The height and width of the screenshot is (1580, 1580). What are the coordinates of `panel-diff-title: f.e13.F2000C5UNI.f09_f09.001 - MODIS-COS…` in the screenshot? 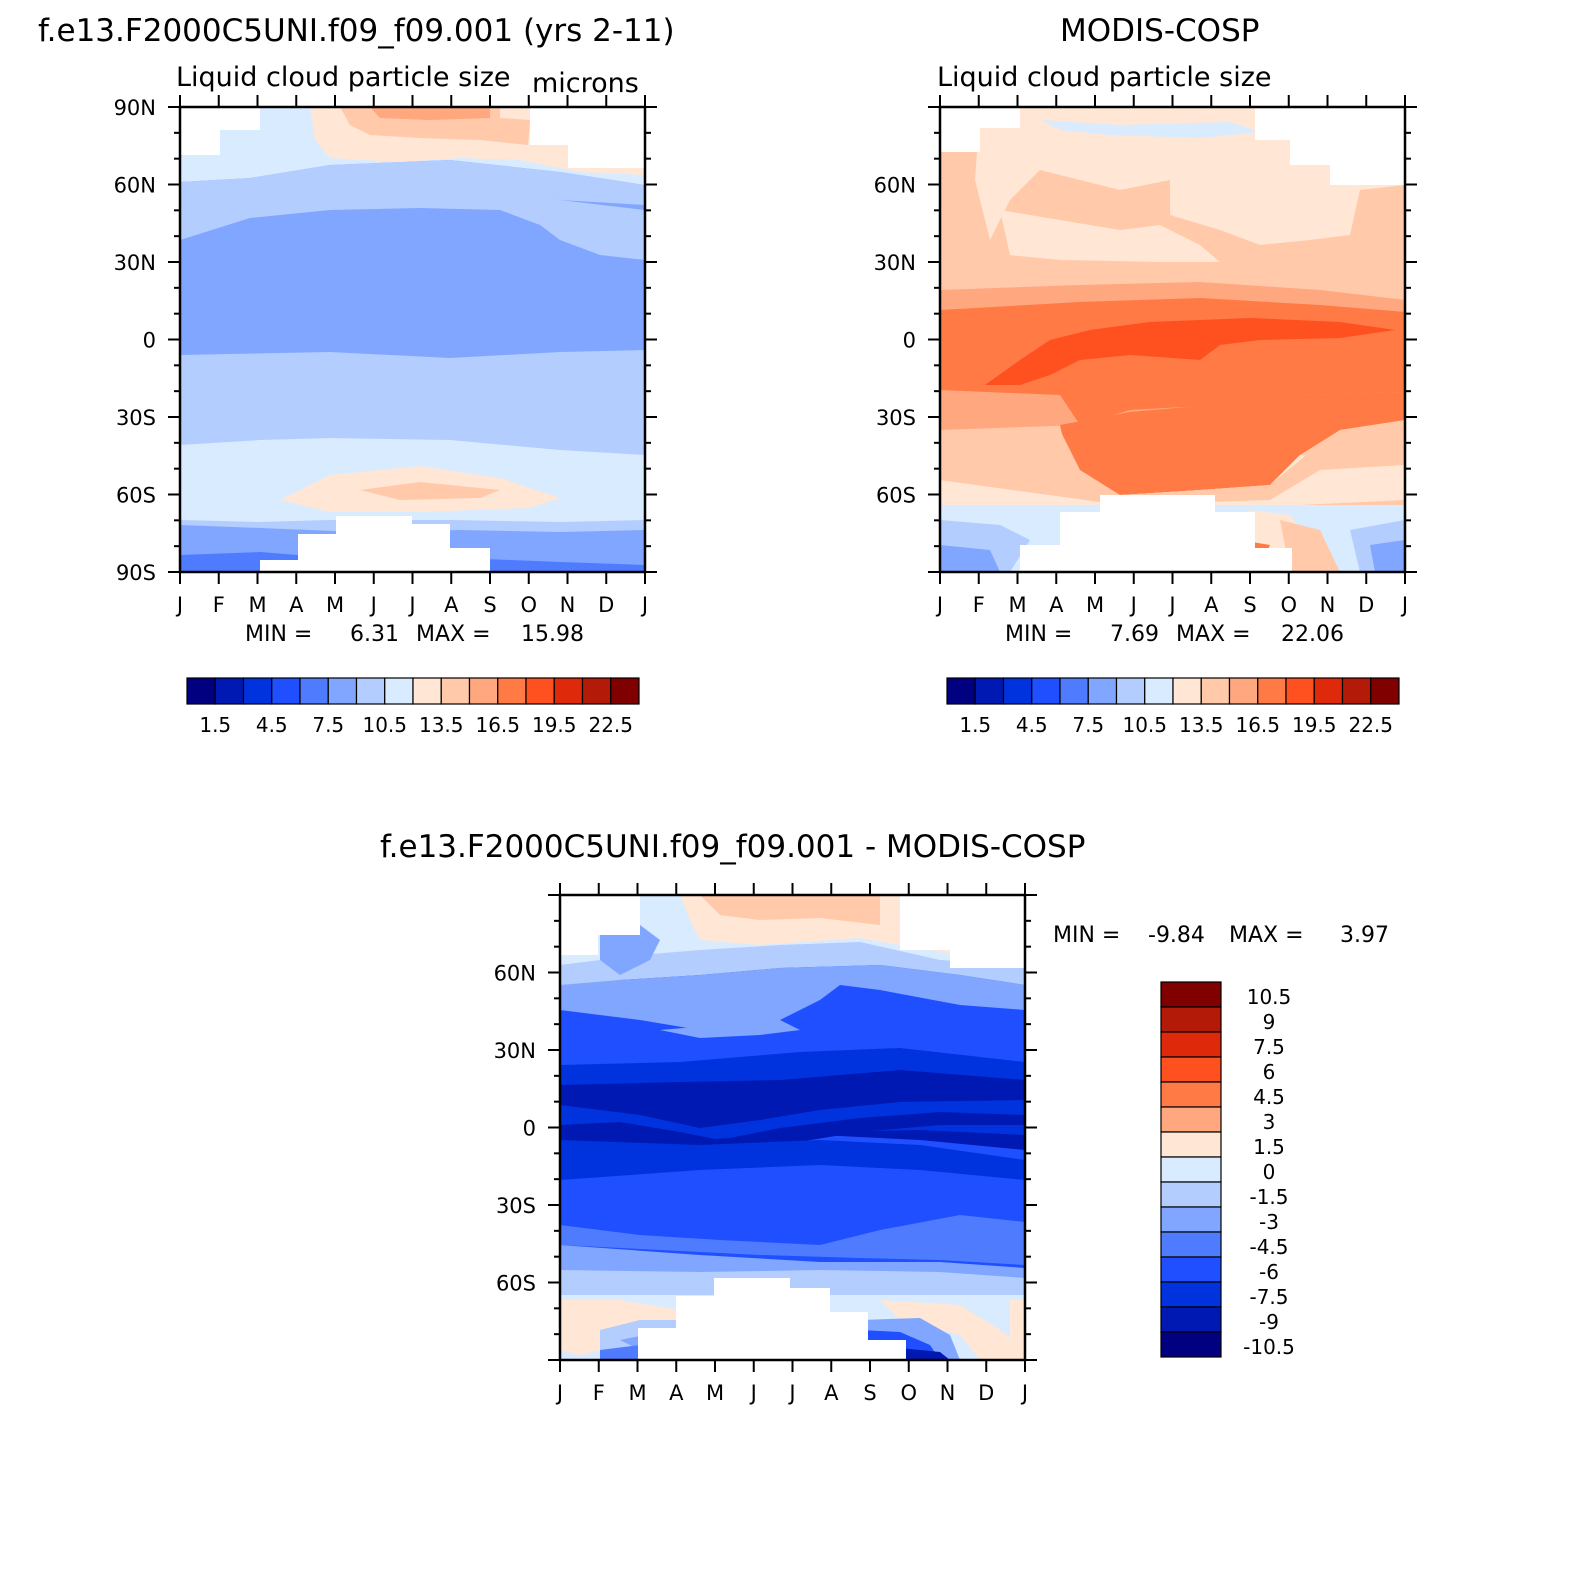 It's located at (732, 847).